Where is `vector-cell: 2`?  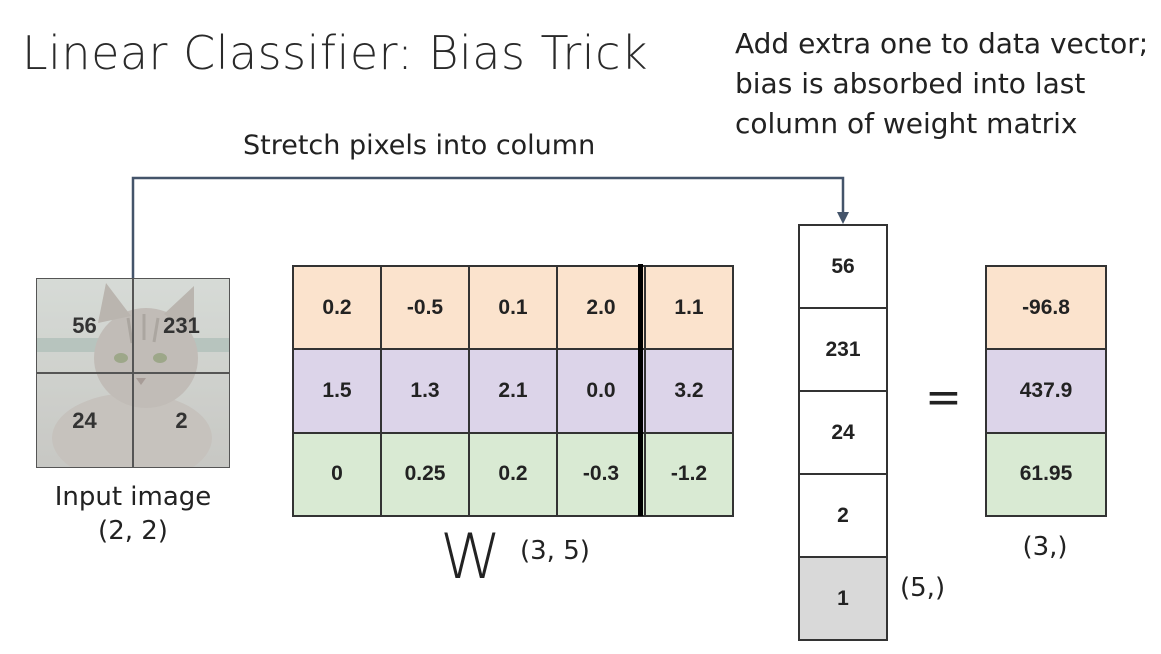
vector-cell: 2 is located at coordinates (843, 515).